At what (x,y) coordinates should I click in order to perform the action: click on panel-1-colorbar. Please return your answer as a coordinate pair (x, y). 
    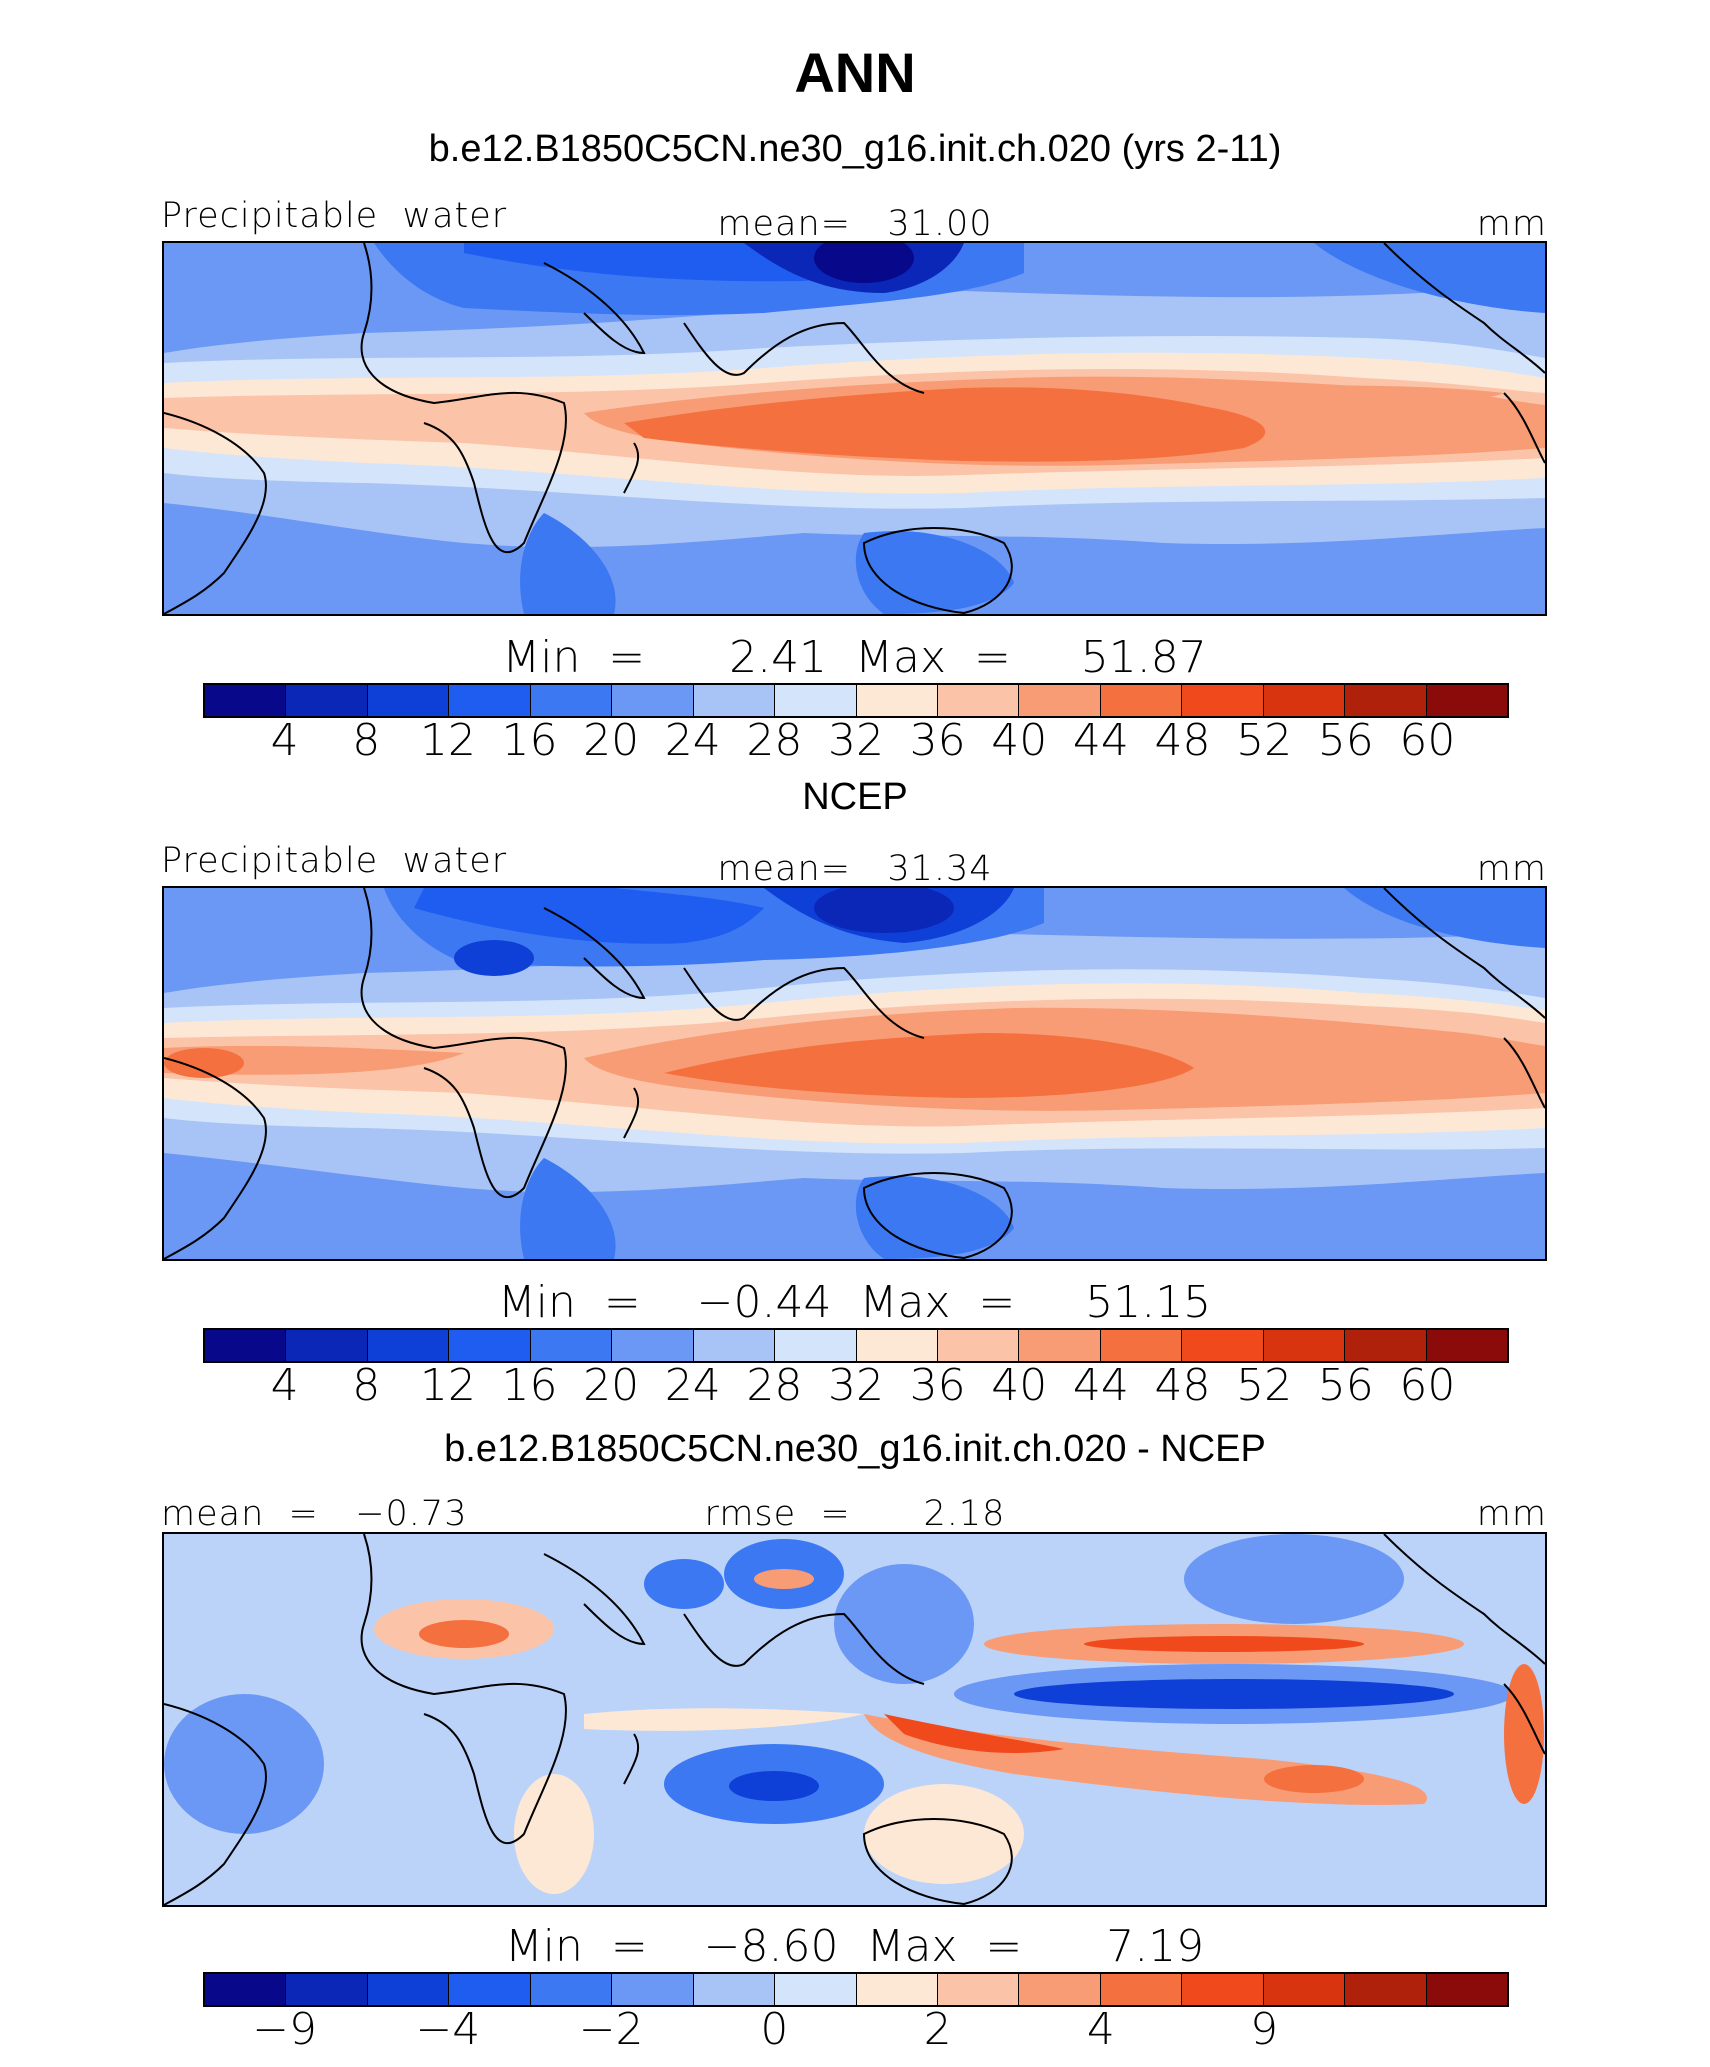
    Looking at the image, I should click on (856, 700).